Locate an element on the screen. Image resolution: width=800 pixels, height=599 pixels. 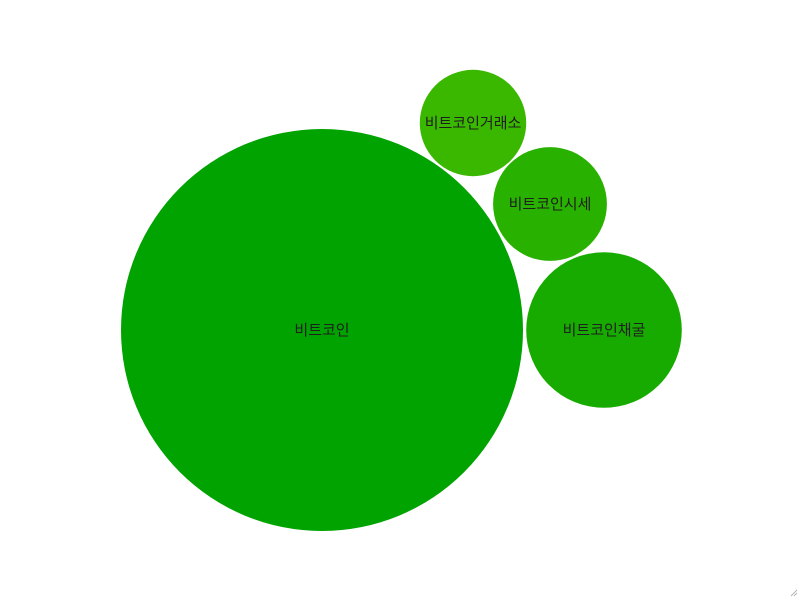
bubble-label-3: 비트코인채굴 is located at coordinates (604, 330).